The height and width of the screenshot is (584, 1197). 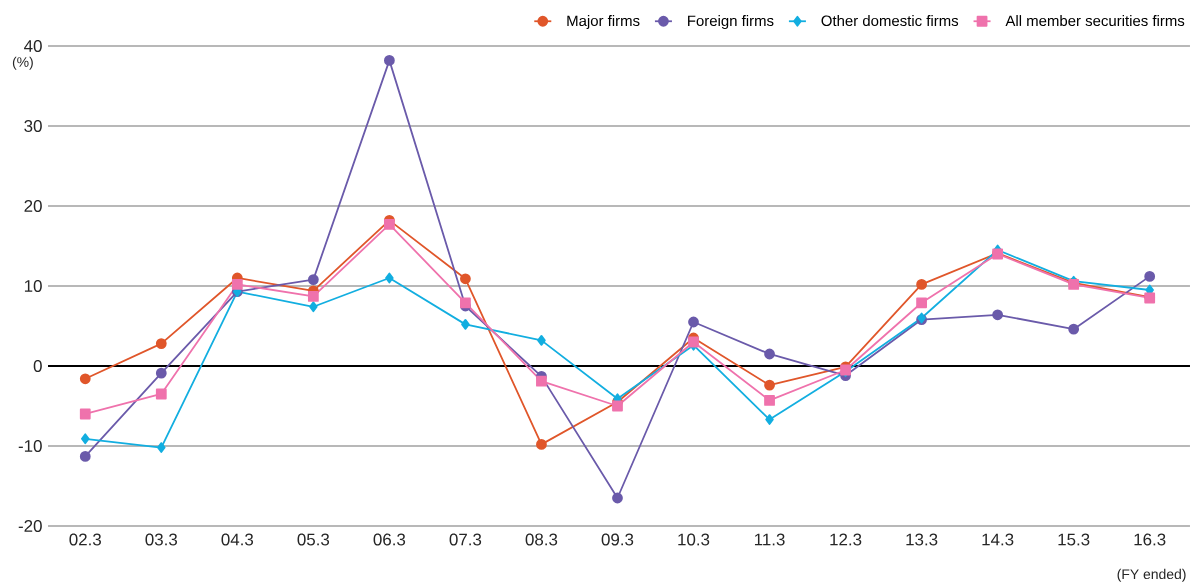 I want to click on x-tick-label: 07.3, so click(x=465, y=539).